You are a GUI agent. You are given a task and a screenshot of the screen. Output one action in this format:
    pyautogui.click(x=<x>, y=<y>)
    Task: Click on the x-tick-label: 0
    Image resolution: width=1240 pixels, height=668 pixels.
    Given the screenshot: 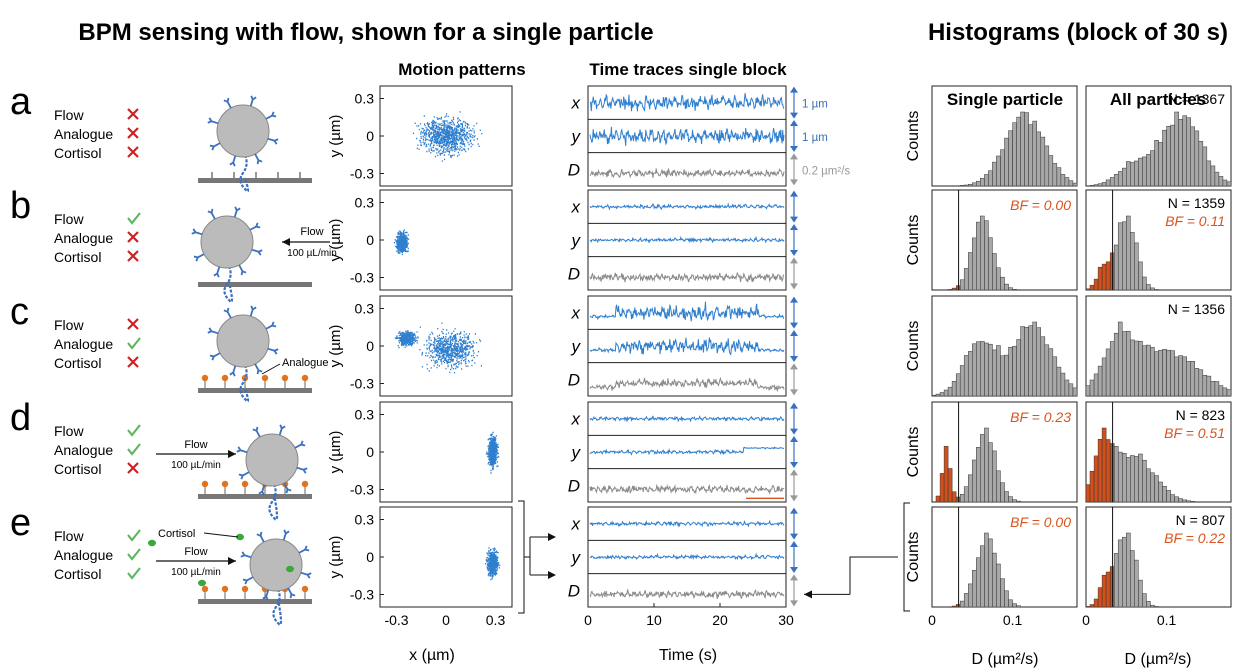 What is the action you would take?
    pyautogui.click(x=932, y=620)
    